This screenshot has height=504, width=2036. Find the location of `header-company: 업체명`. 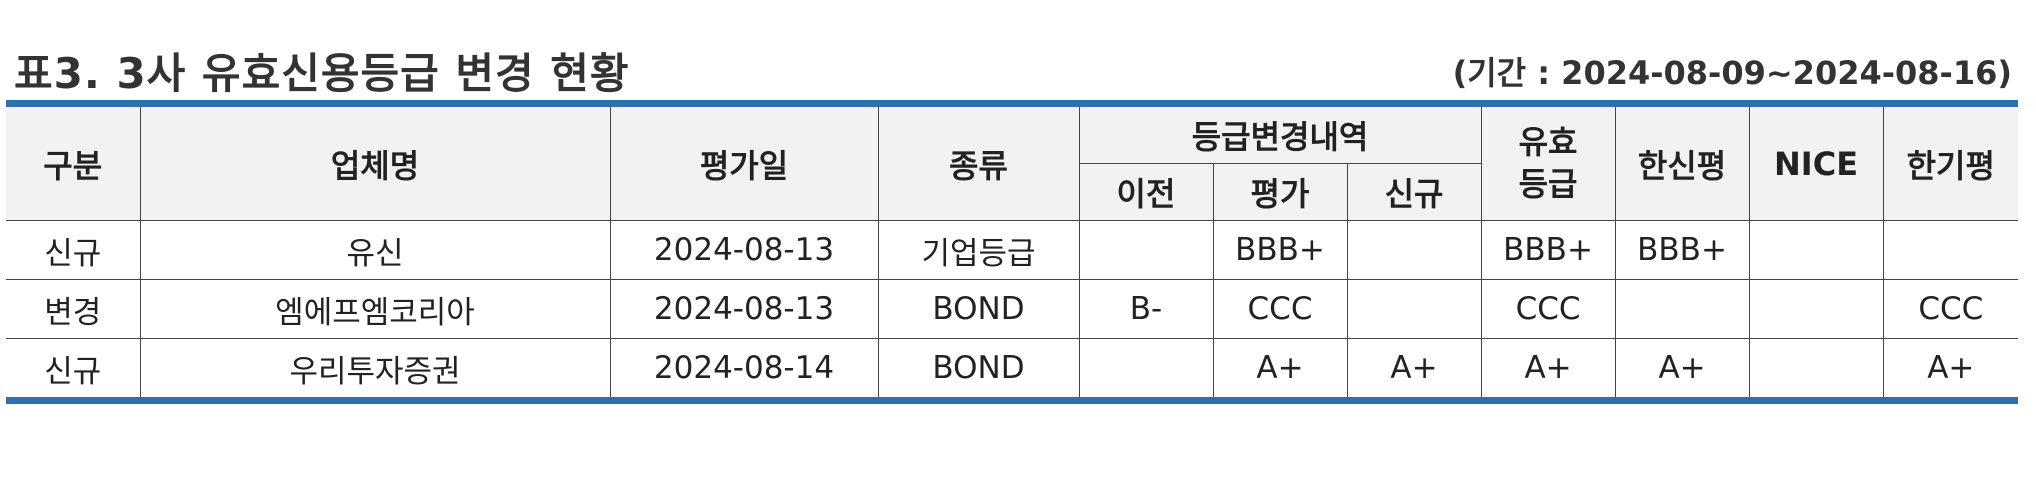

header-company: 업체명 is located at coordinates (375, 162).